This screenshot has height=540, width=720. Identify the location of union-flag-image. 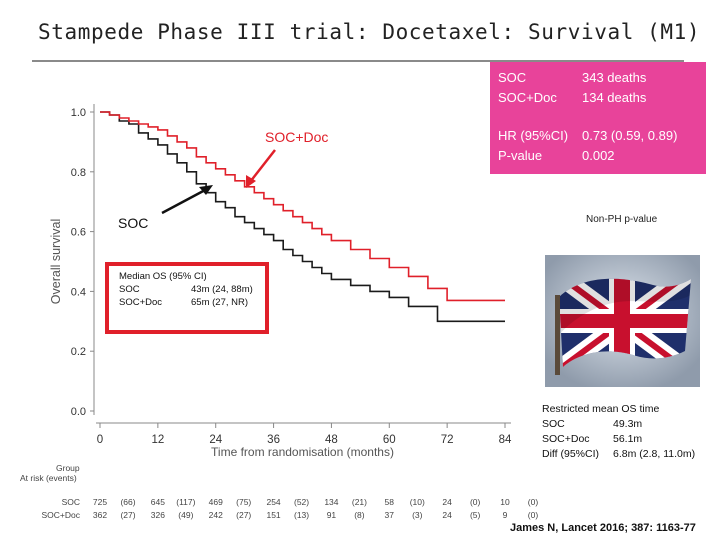
(622, 321).